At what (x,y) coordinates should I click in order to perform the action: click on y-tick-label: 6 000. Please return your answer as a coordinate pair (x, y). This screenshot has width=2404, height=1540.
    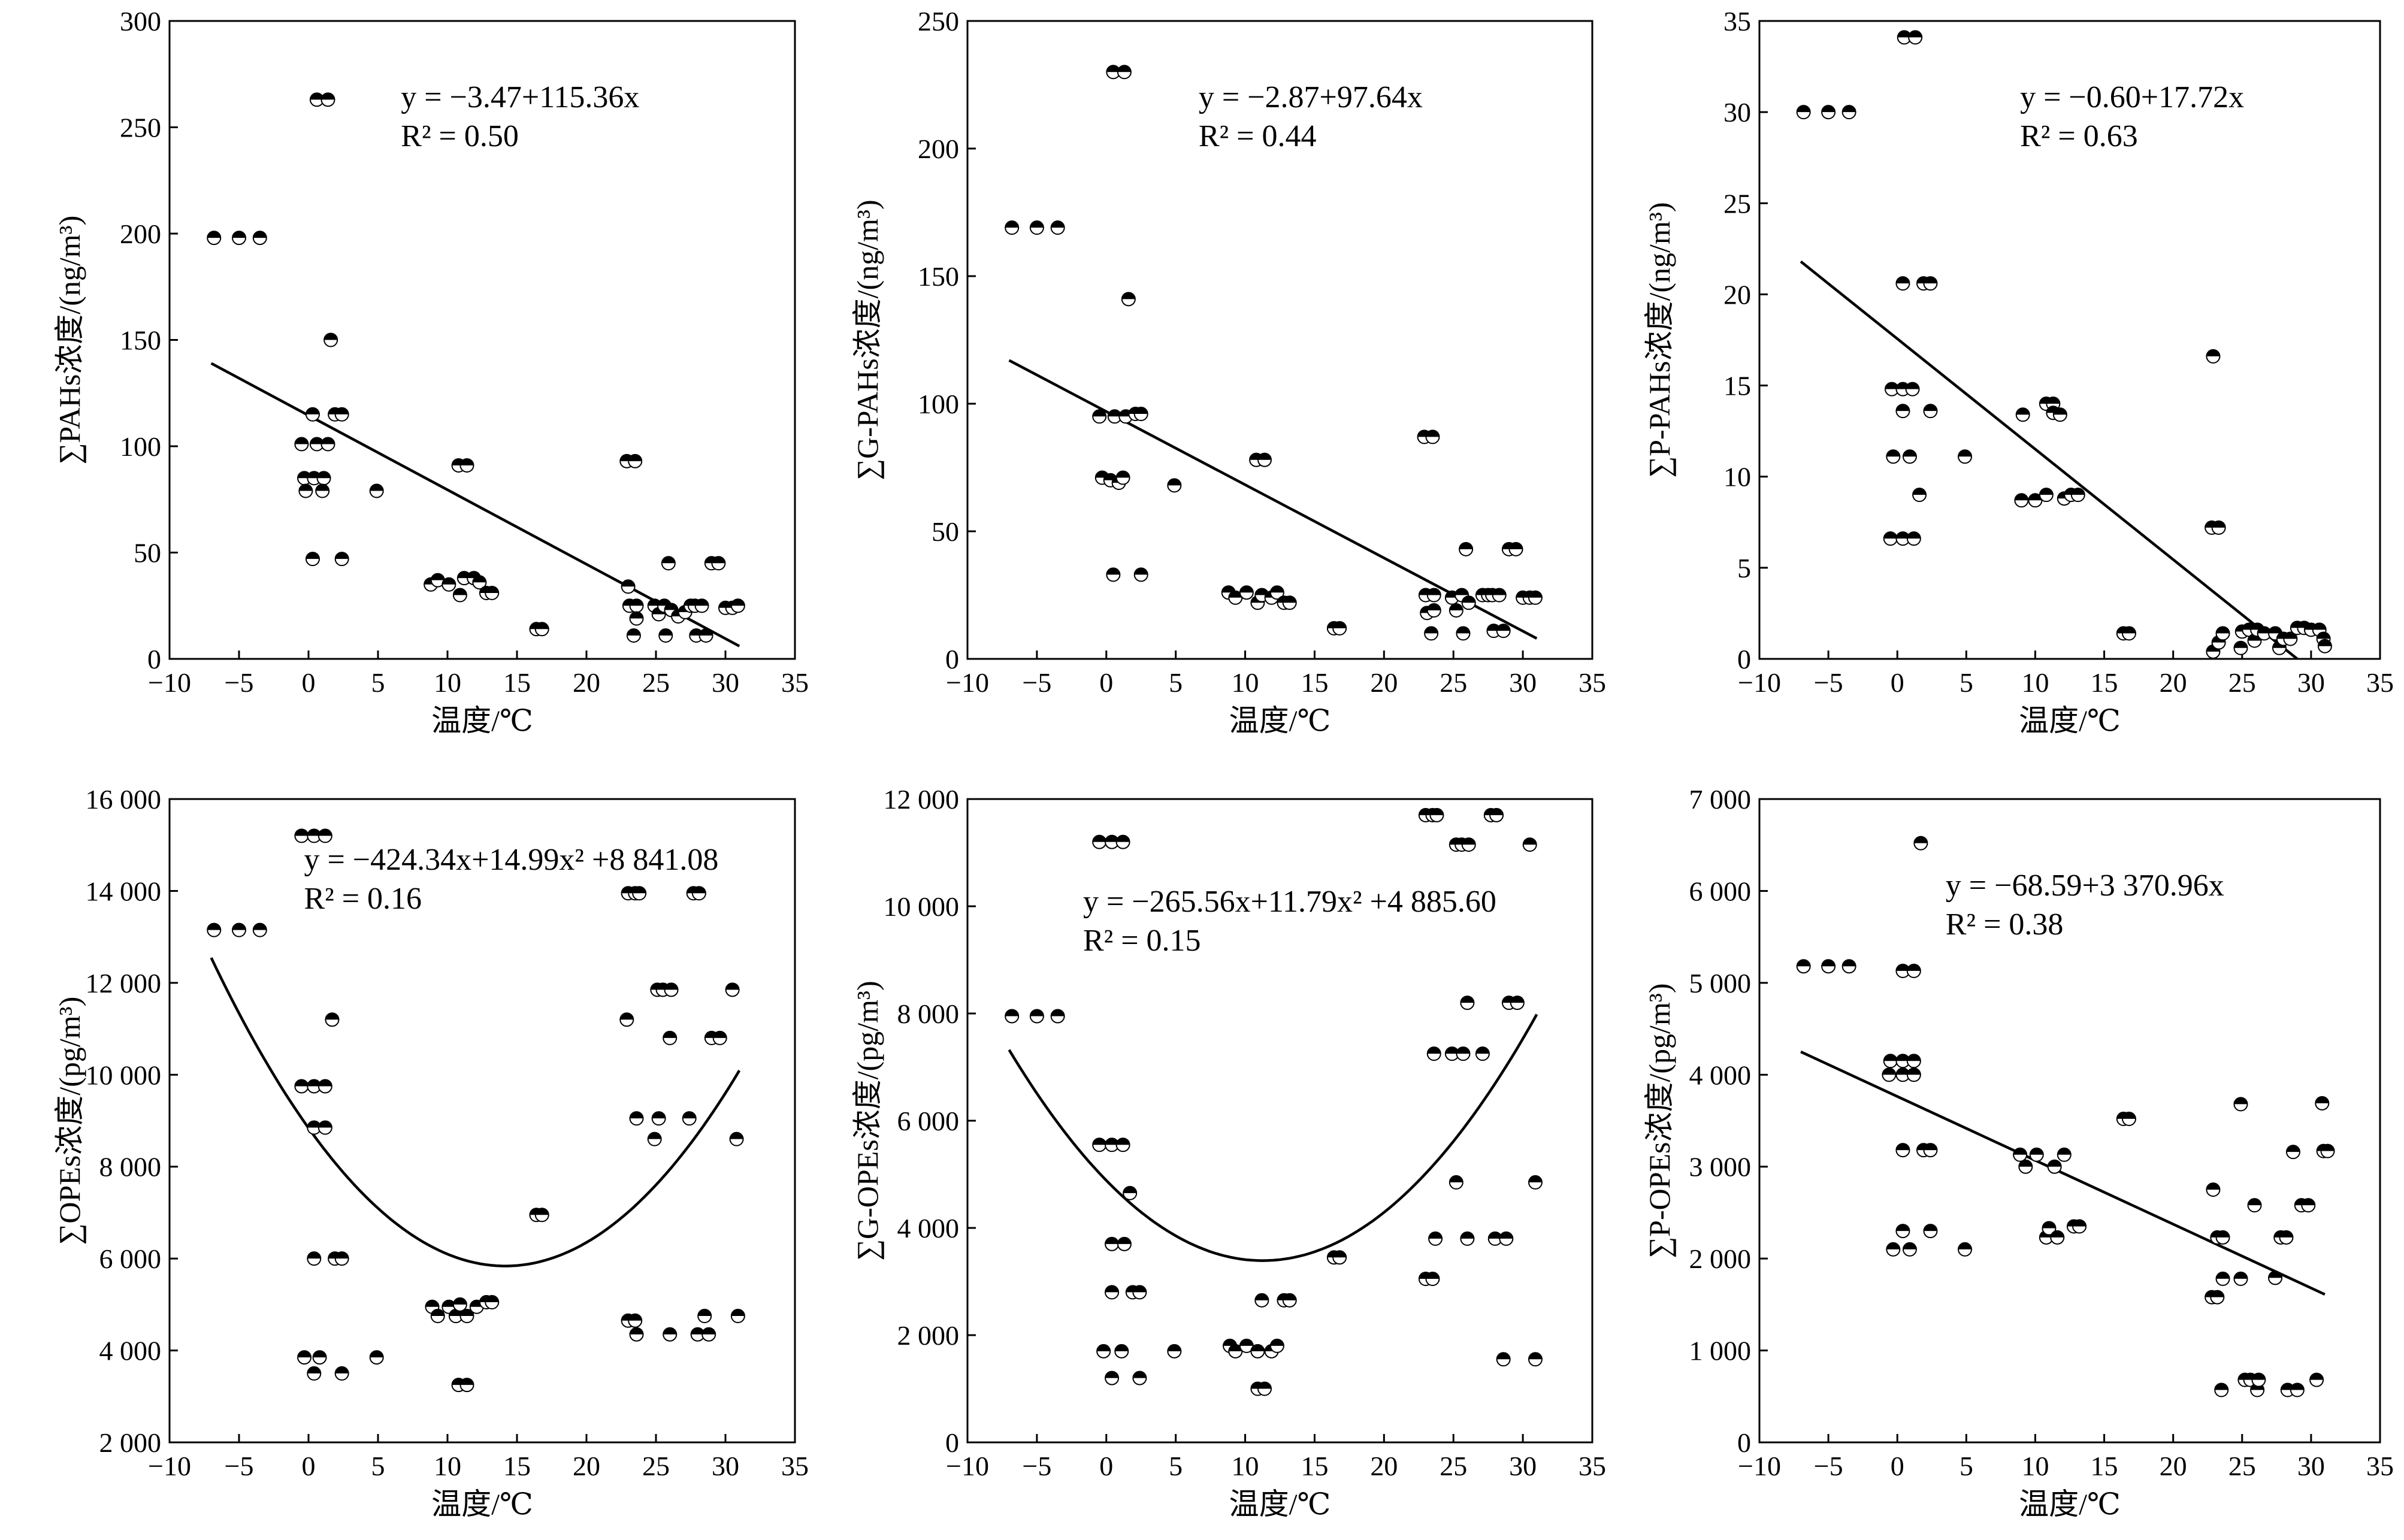
    Looking at the image, I should click on (929, 1121).